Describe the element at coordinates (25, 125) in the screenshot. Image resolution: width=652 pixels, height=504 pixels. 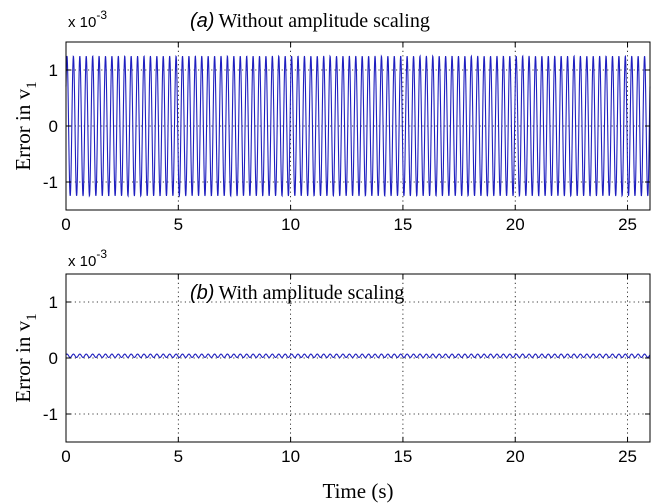
I see `y-axis-label-a: Error in v1` at that location.